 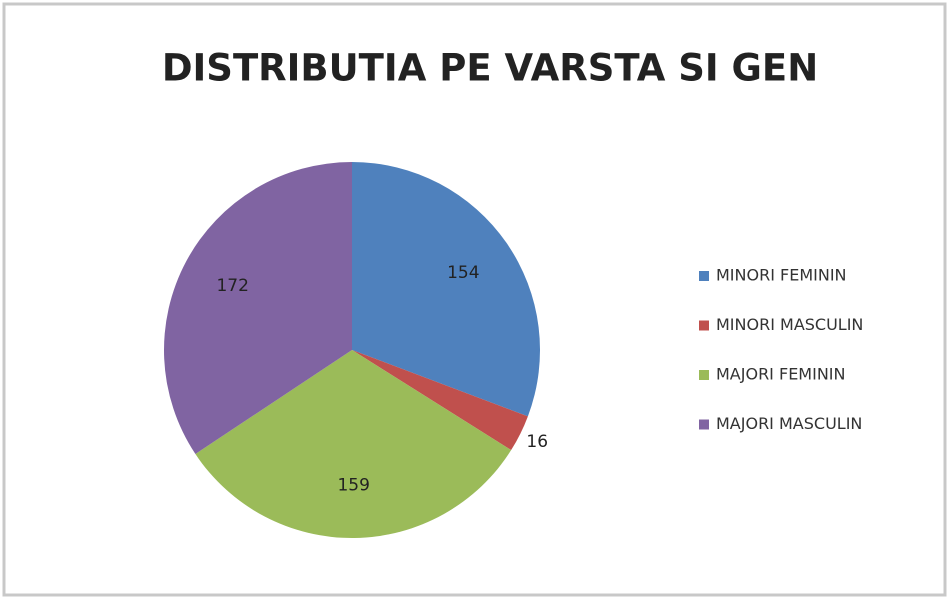 What do you see at coordinates (780, 374) in the screenshot?
I see `legend-label: MAJORI FEMININ` at bounding box center [780, 374].